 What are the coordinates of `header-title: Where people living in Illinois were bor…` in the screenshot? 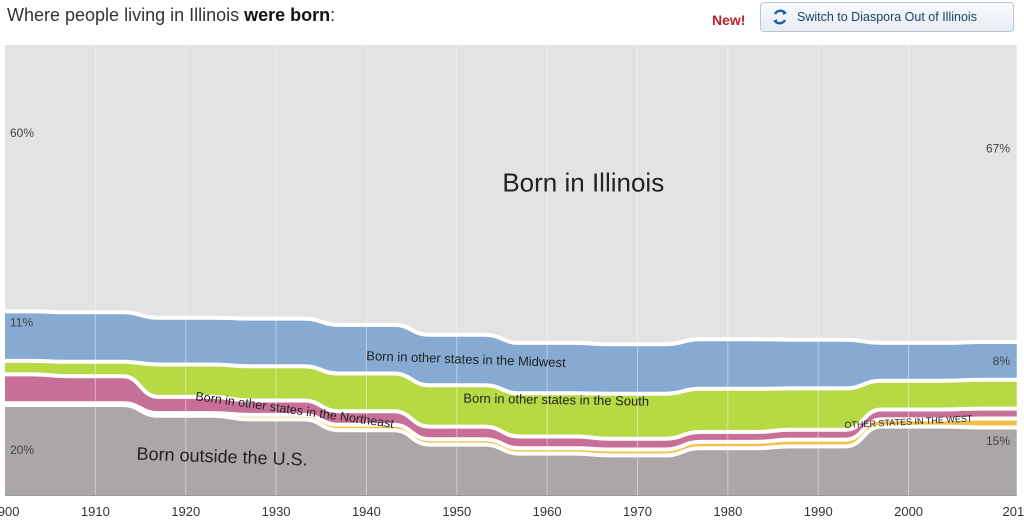 It's located at (171, 15).